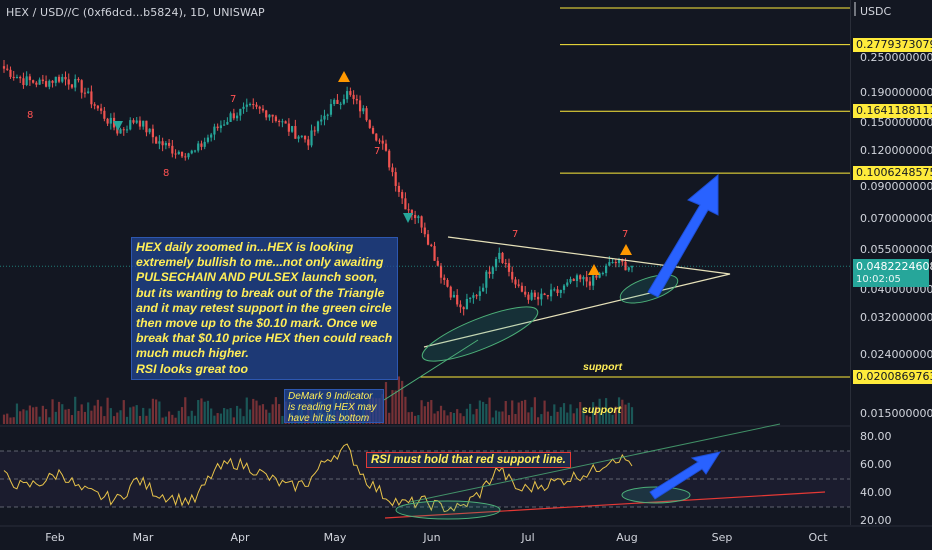 The height and width of the screenshot is (550, 932). Describe the element at coordinates (432, 537) in the screenshot. I see `month-label: Jun` at that location.